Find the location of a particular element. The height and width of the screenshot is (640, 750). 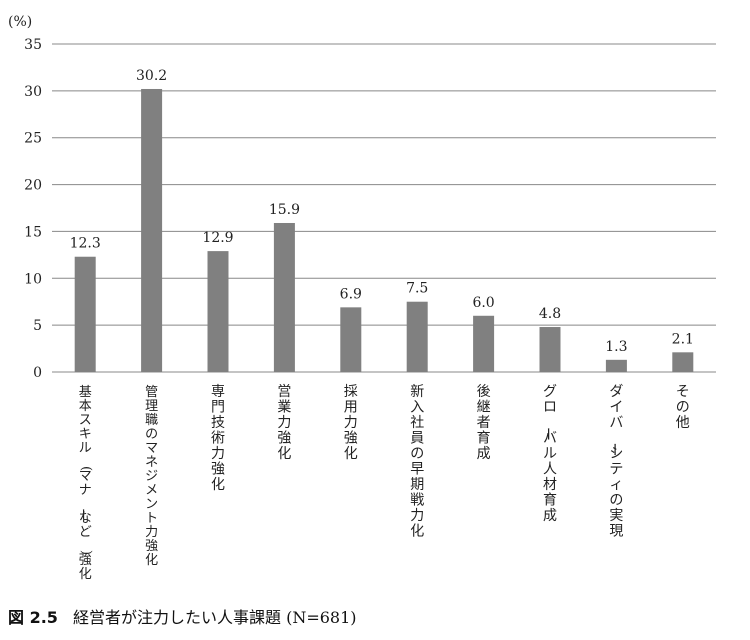

figure-caption-text: 経営者が注力したい人事課題 (N=681) is located at coordinates (215, 617).